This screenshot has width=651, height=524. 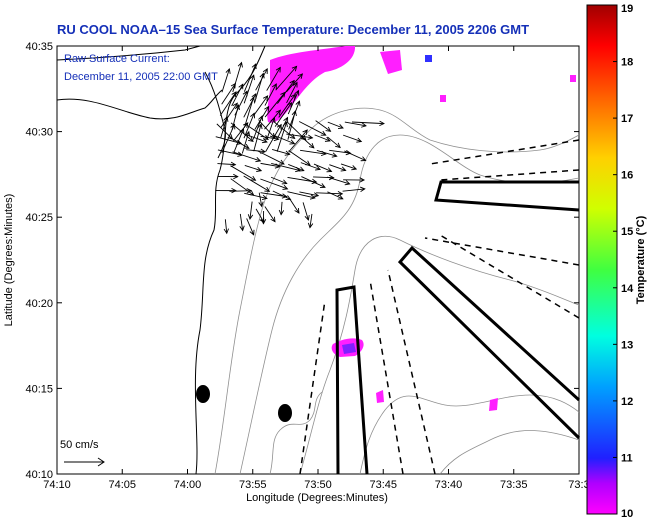 What do you see at coordinates (79, 445) in the screenshot?
I see `scale-arrow-label: 50 cm/s` at bounding box center [79, 445].